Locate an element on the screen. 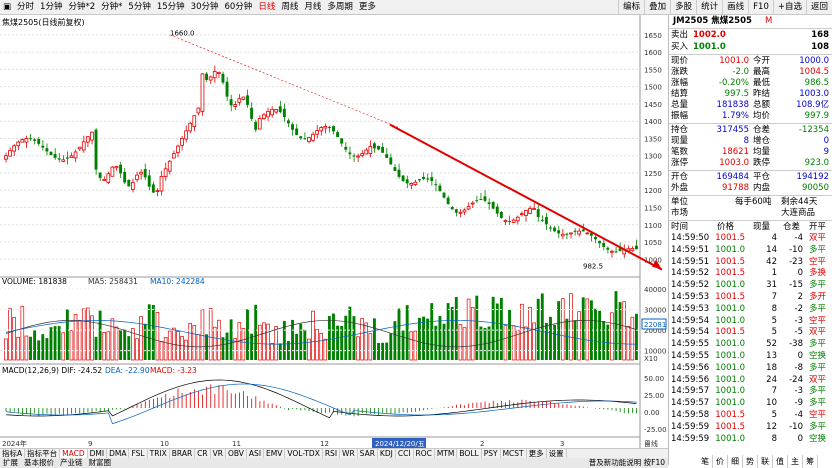 Image resolution: width=832 pixels, height=468 pixels. stat-value: 997.5 is located at coordinates (736, 94).